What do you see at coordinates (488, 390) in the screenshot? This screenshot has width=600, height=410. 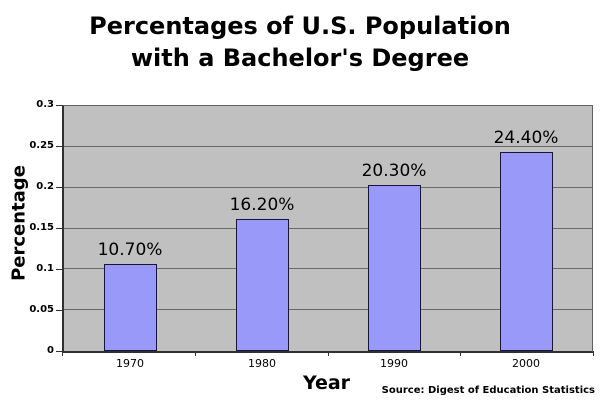 I see `source-note: Source: Digest of Education Statistics` at bounding box center [488, 390].